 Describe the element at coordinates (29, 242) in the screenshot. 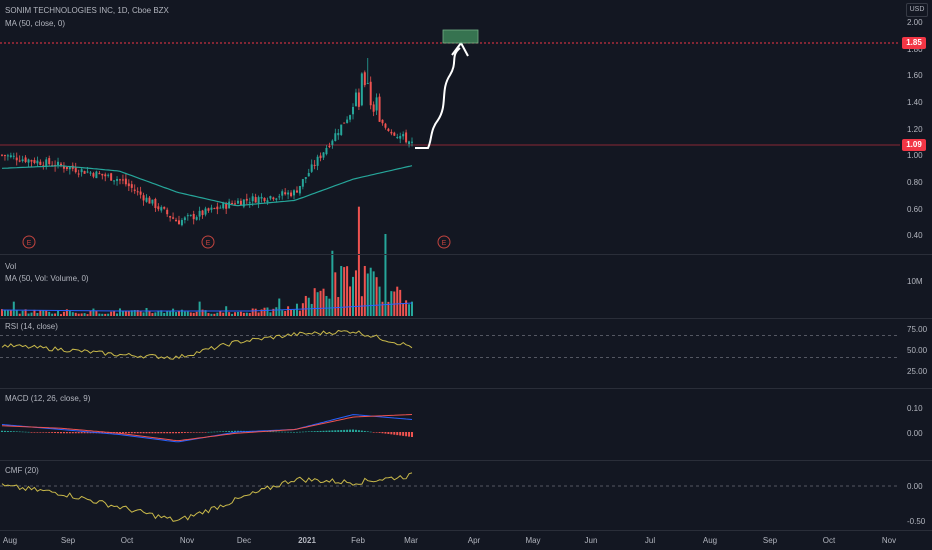

I see `earnings-marker-icon` at that location.